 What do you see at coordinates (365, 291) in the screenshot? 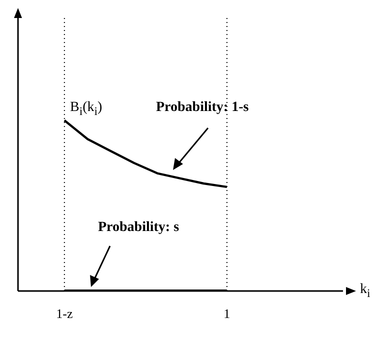
I see `text: k$_{i}$` at bounding box center [365, 291].